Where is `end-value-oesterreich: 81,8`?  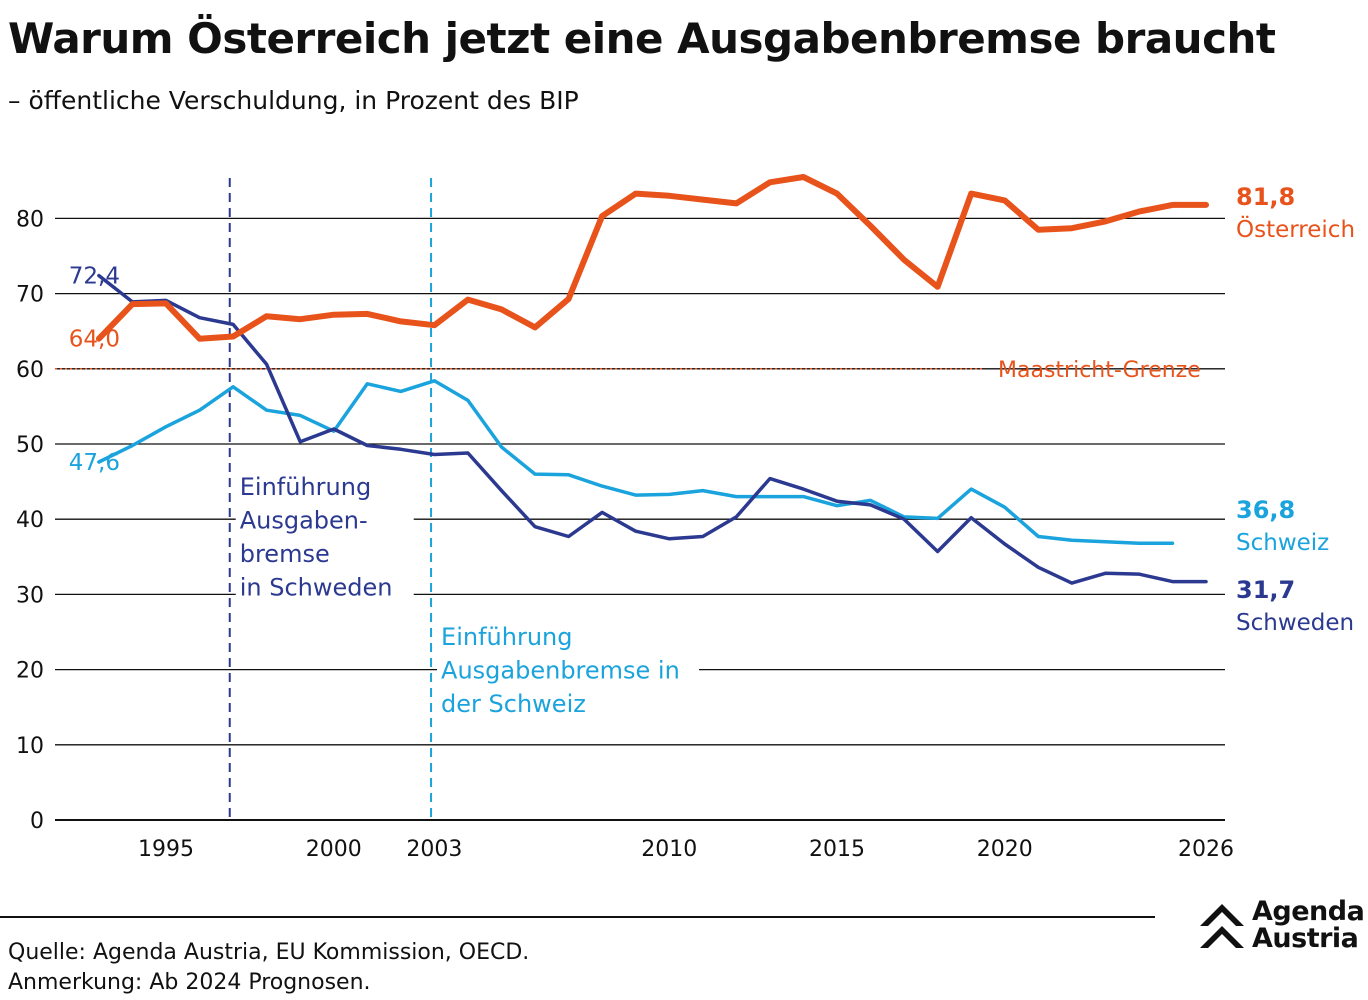
end-value-oesterreich: 81,8 is located at coordinates (1265, 197).